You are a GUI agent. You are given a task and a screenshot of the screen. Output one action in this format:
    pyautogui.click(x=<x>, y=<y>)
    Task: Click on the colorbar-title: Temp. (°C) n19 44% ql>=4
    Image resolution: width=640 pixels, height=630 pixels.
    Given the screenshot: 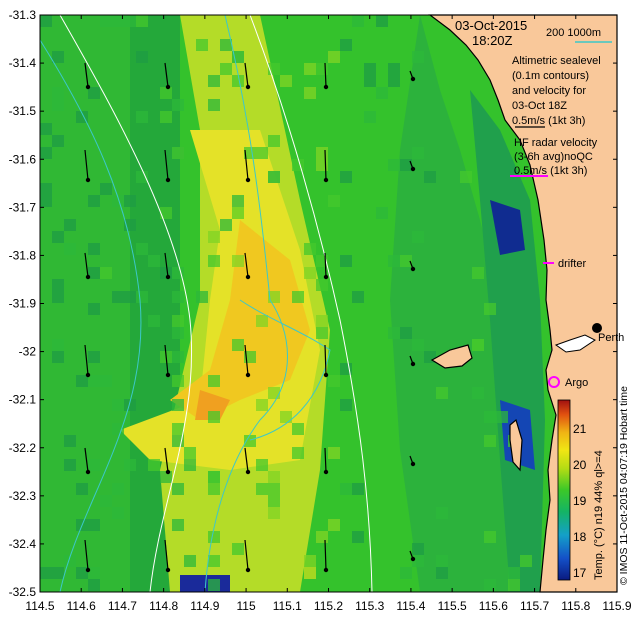 What is the action you would take?
    pyautogui.click(x=599, y=515)
    